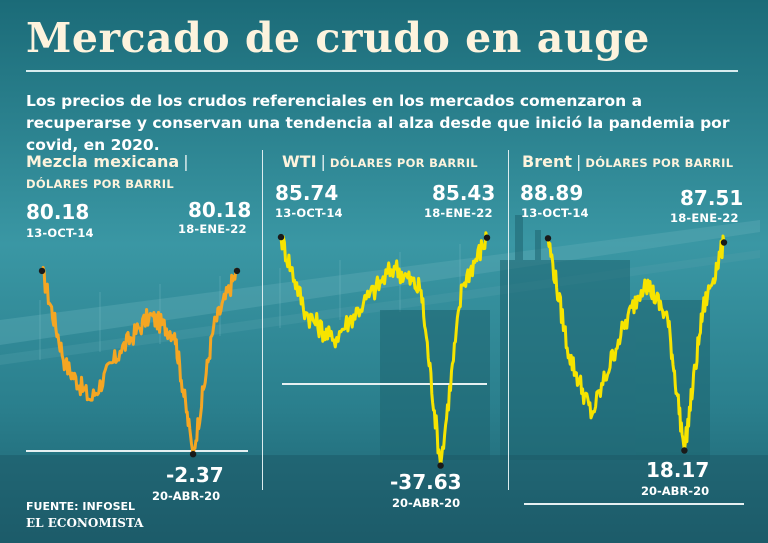 This screenshot has height=543, width=768. What do you see at coordinates (195, 475) in the screenshot?
I see `low-value-mexicana: -2.37` at bounding box center [195, 475].